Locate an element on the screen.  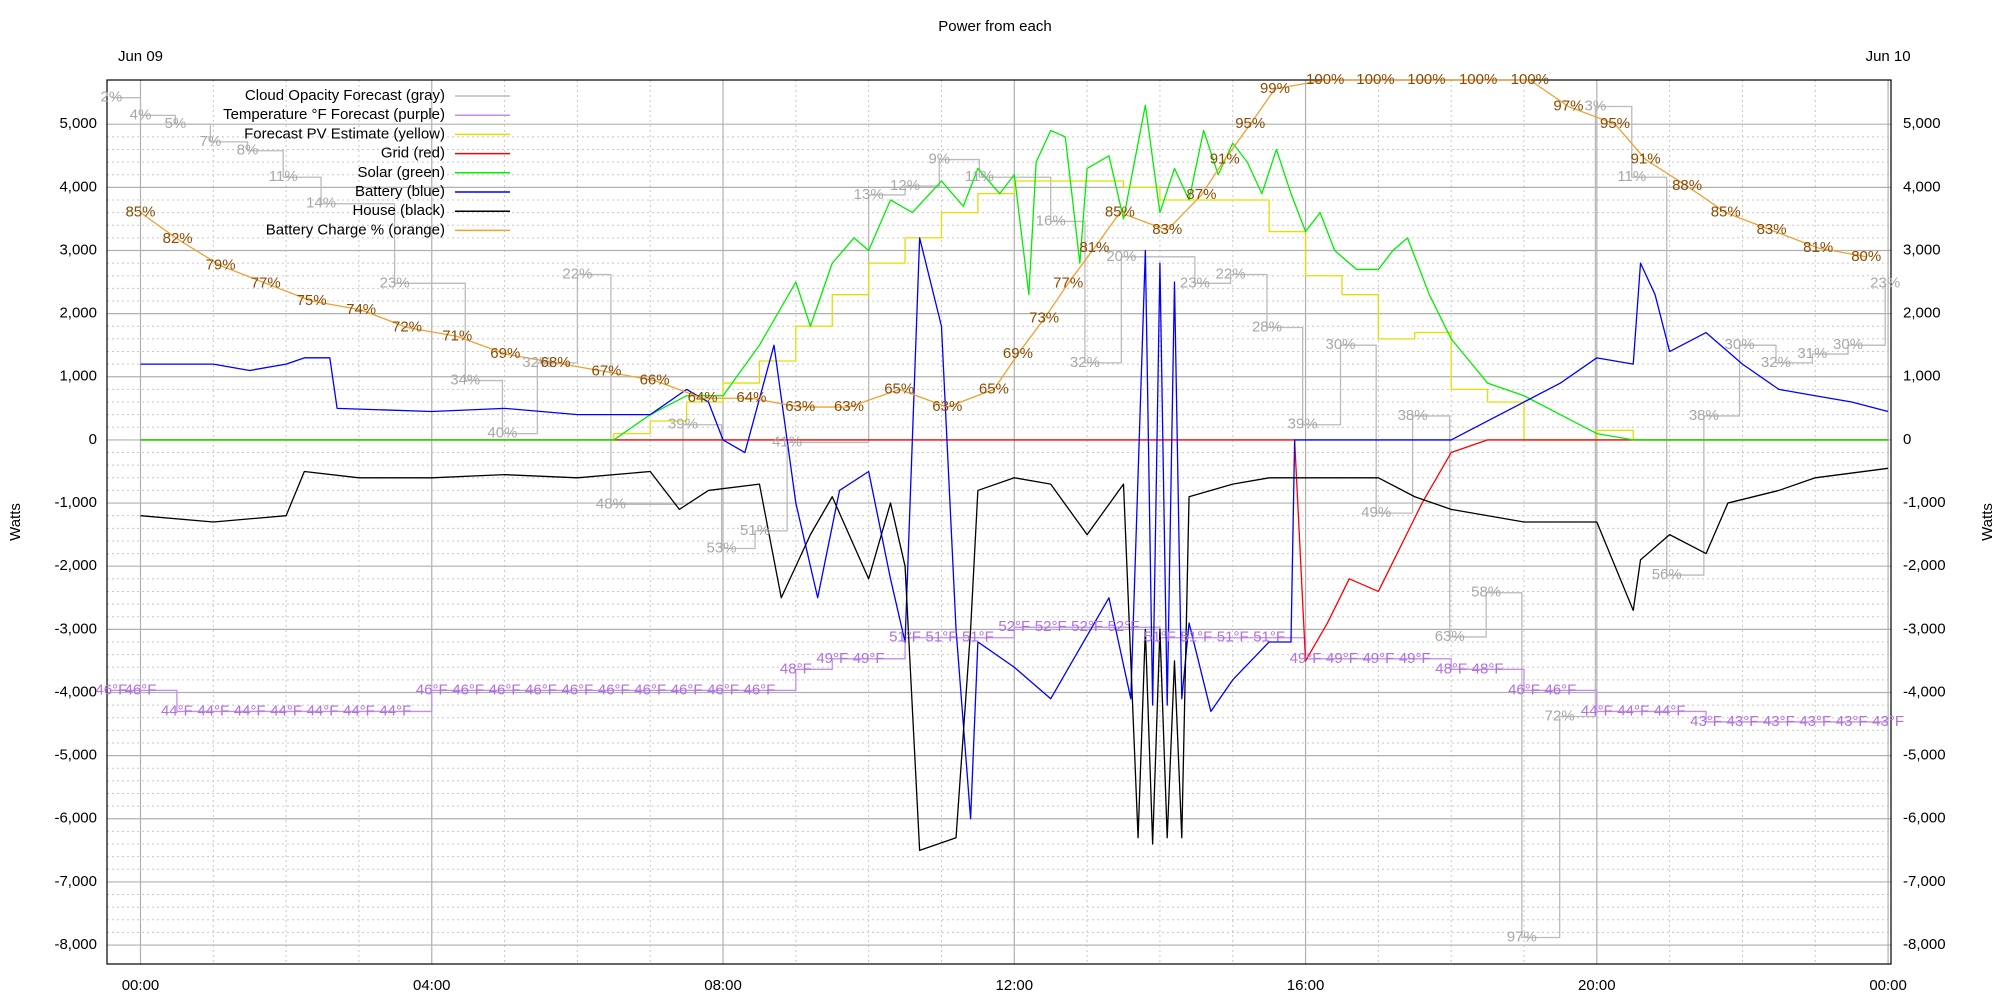
legend-label: House (black) is located at coordinates (398, 210).